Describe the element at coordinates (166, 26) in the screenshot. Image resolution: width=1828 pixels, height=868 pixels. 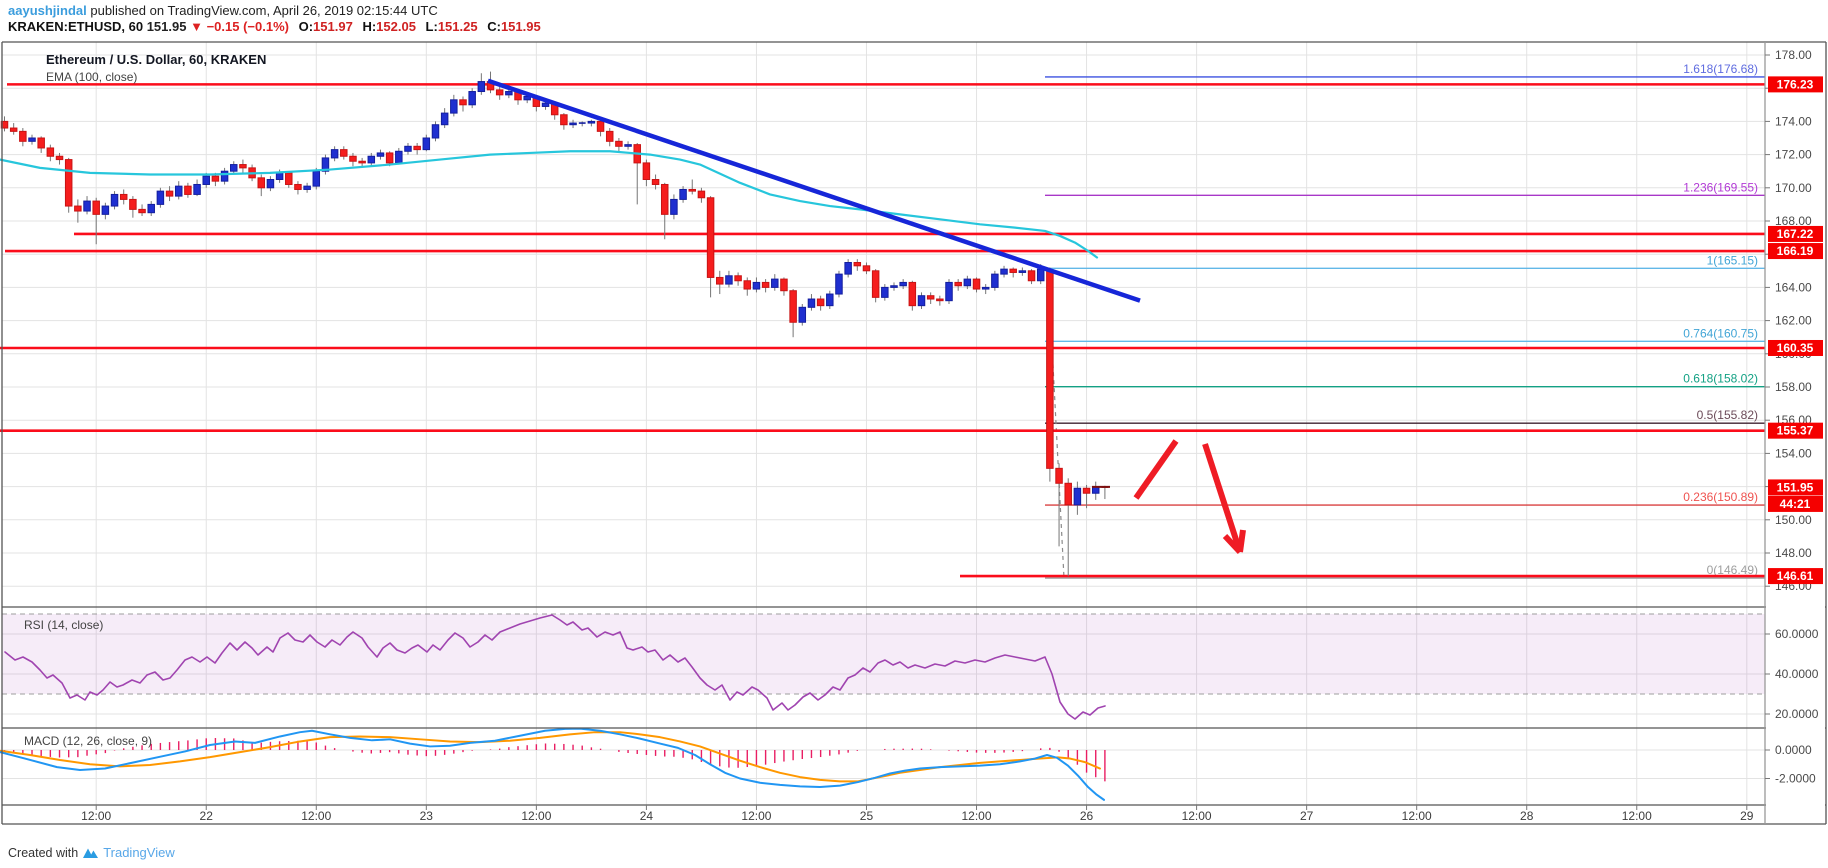
I see `last-price: 151.95` at that location.